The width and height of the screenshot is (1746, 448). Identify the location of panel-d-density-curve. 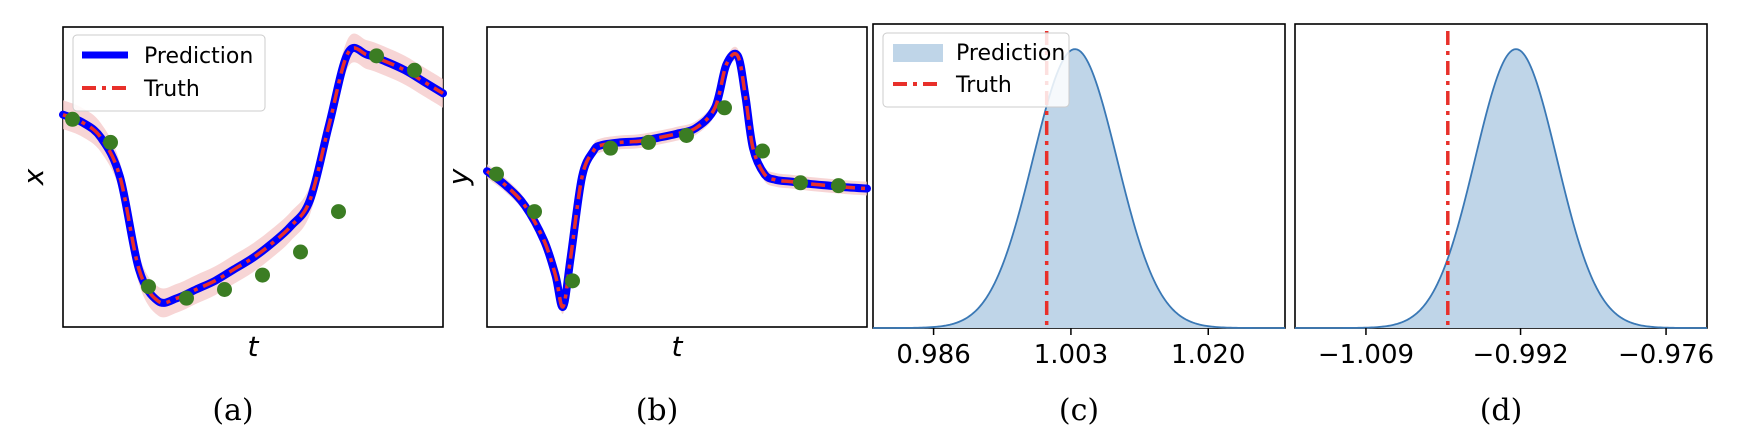
(1501, 188).